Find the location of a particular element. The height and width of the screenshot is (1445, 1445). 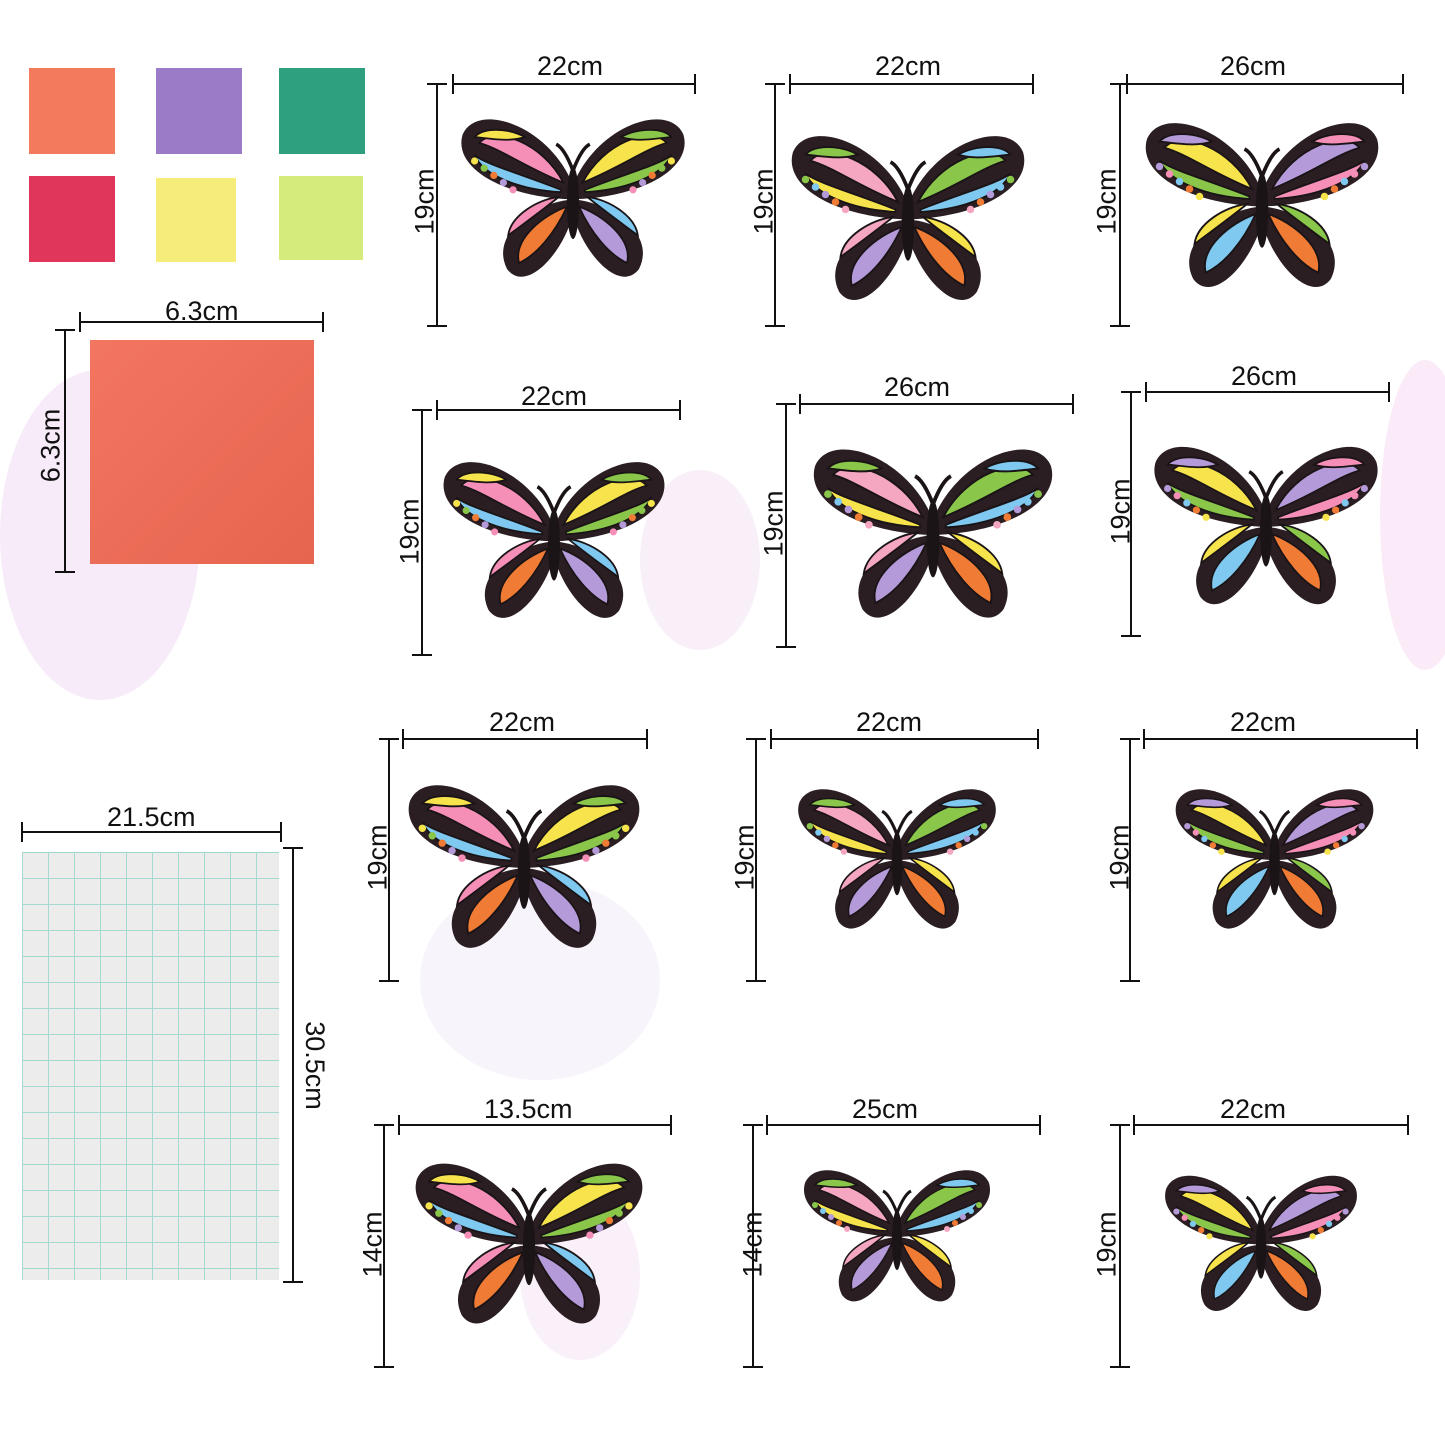

butterfly-9-height-label: 19cm is located at coordinates (1119, 857).